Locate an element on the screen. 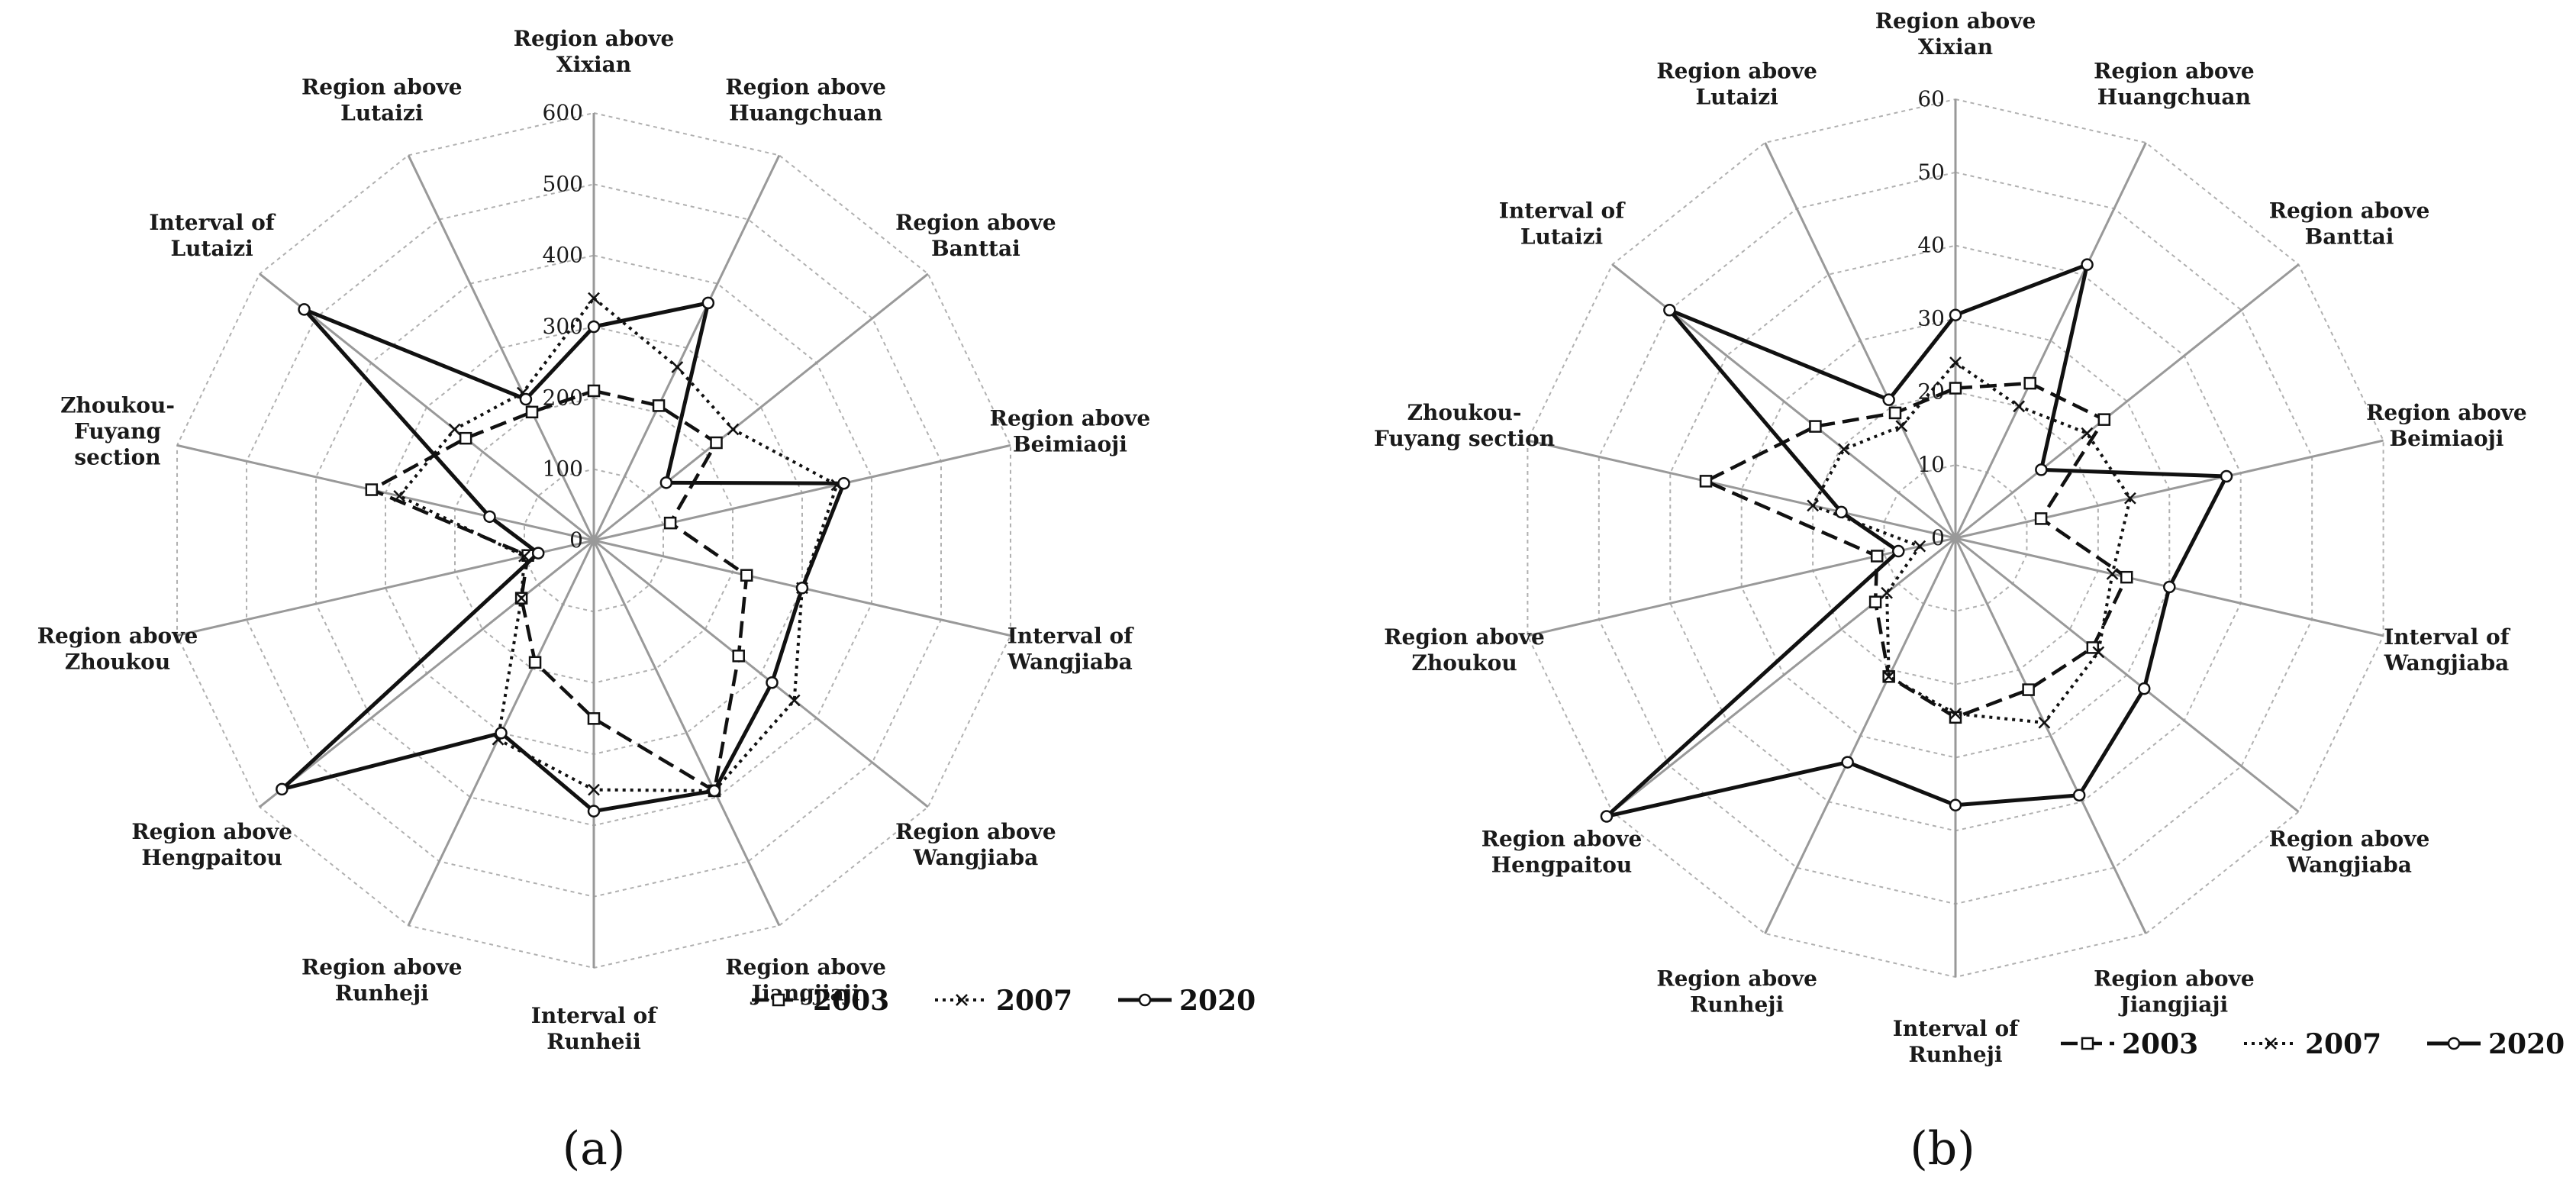 This screenshot has width=2576, height=1203. category-label: Zhoukou-Fuyang section is located at coordinates (1465, 426).